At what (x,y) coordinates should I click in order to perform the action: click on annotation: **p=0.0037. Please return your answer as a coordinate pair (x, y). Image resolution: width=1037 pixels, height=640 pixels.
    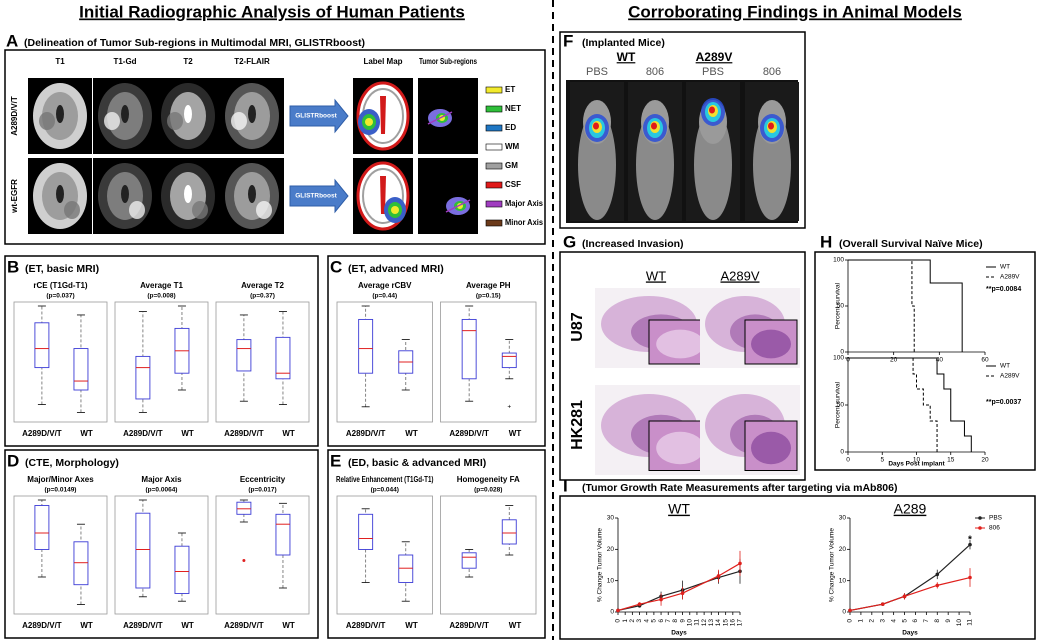
    Looking at the image, I should click on (1003, 402).